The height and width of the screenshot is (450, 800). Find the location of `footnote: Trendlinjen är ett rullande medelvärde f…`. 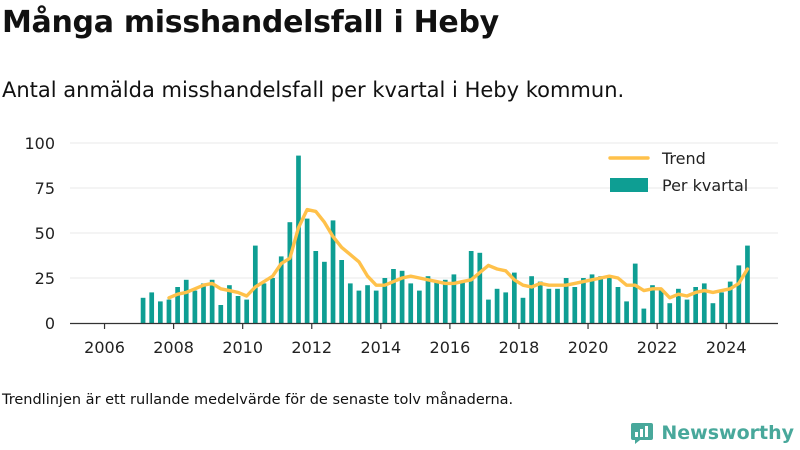

footnote: Trendlinjen är ett rullande medelvärde f… is located at coordinates (258, 400).